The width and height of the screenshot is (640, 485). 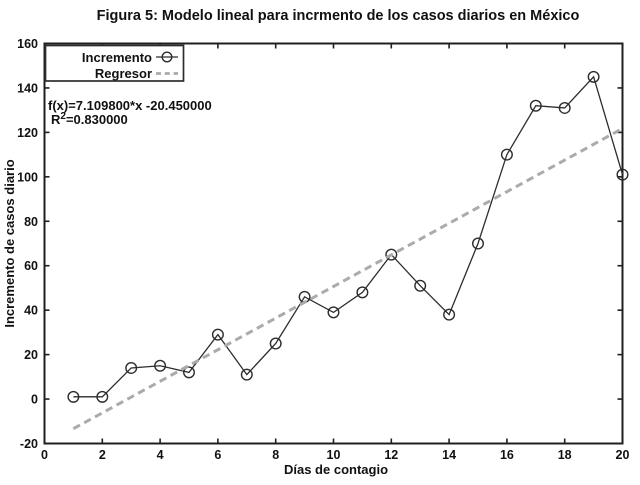 What do you see at coordinates (117, 57) in the screenshot?
I see `legend-label-incremento: Incremento` at bounding box center [117, 57].